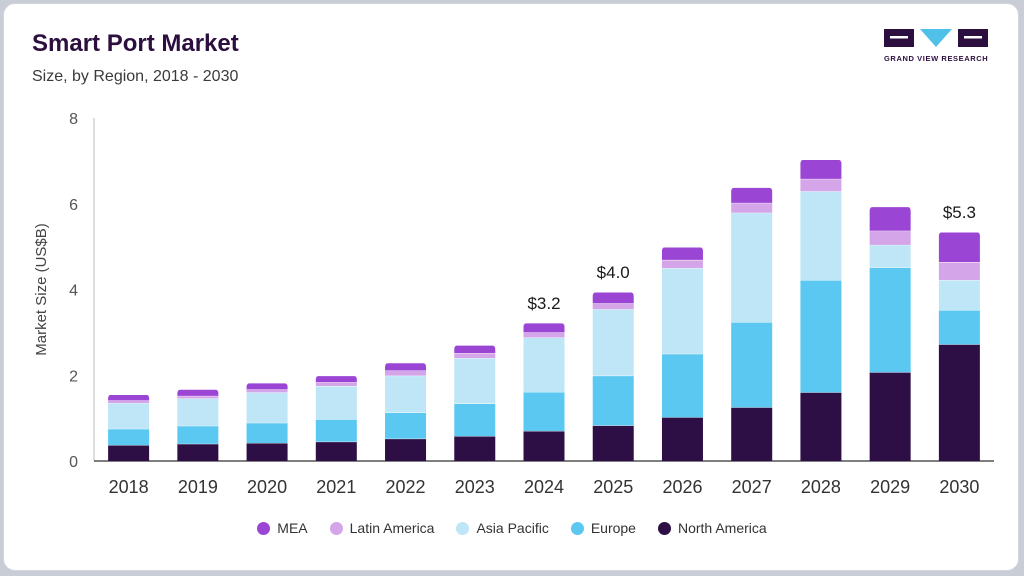 The image size is (1024, 576). I want to click on bar-2025-north-america, so click(613, 443).